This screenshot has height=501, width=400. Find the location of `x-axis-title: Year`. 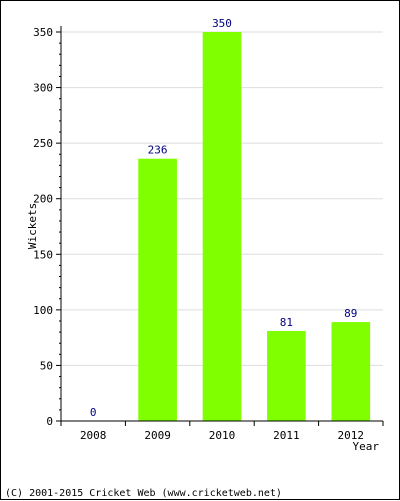

x-axis-title: Year is located at coordinates (366, 446).